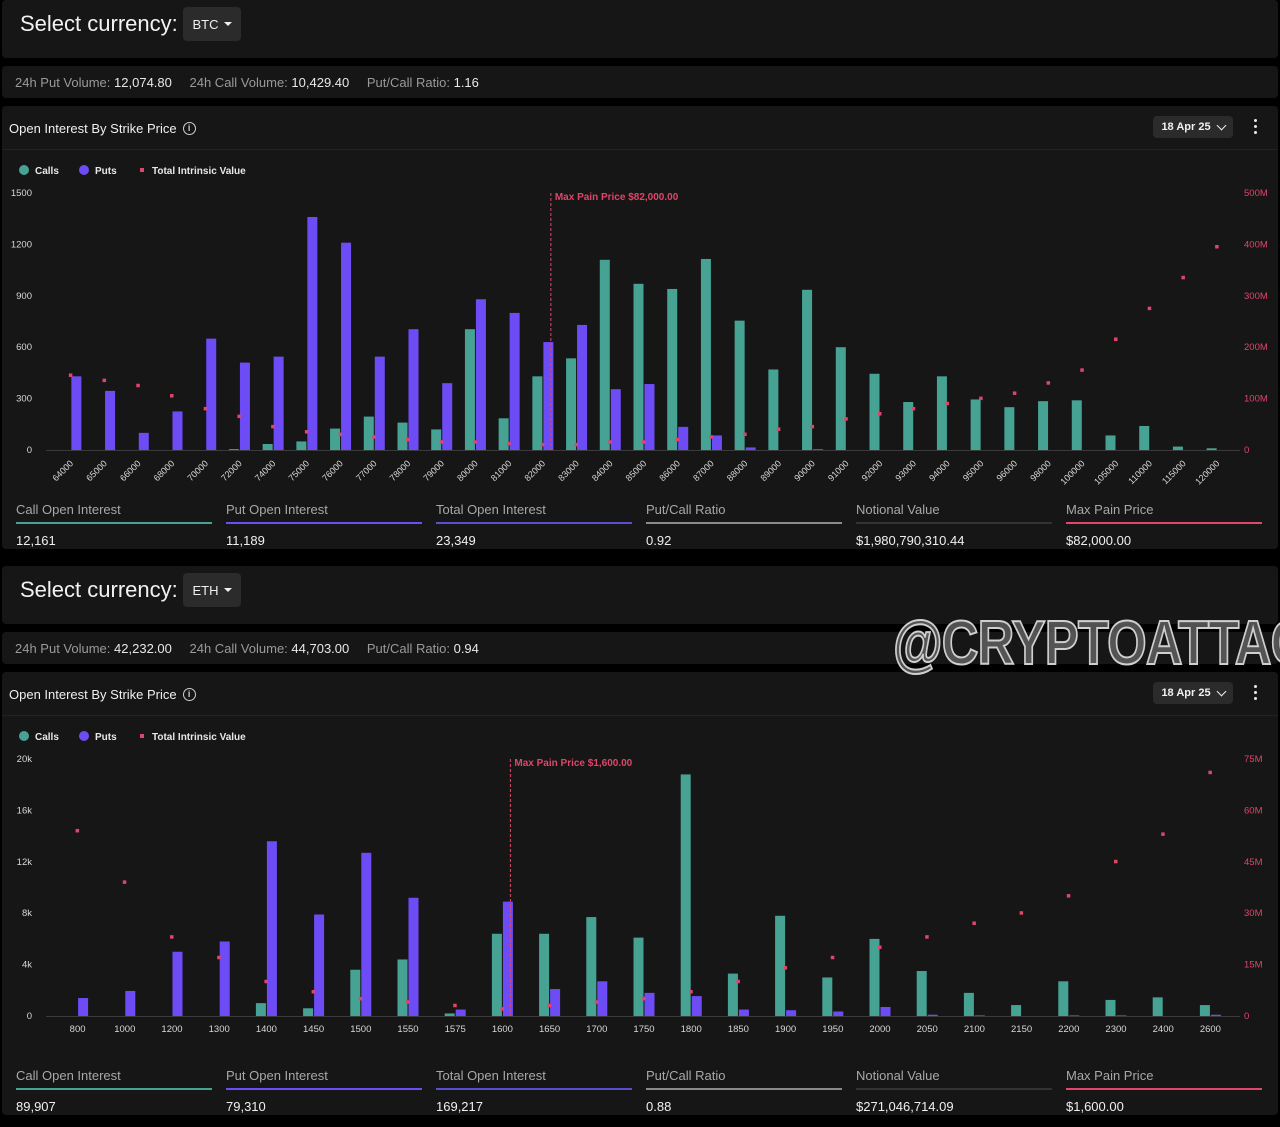 The height and width of the screenshot is (1127, 1280). What do you see at coordinates (25, 810) in the screenshot?
I see `y-tick-label: 16k` at bounding box center [25, 810].